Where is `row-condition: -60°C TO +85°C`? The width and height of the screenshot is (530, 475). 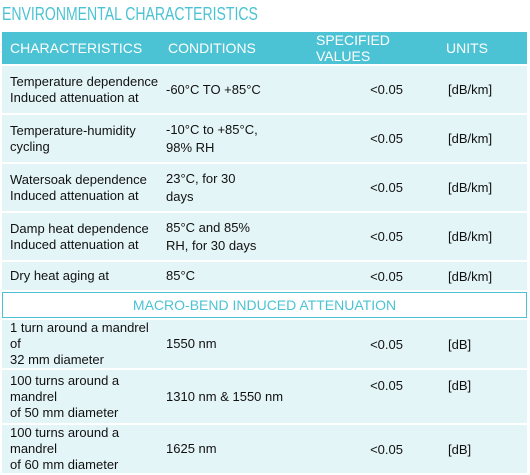
row-condition: -60°C TO +85°C is located at coordinates (234, 89).